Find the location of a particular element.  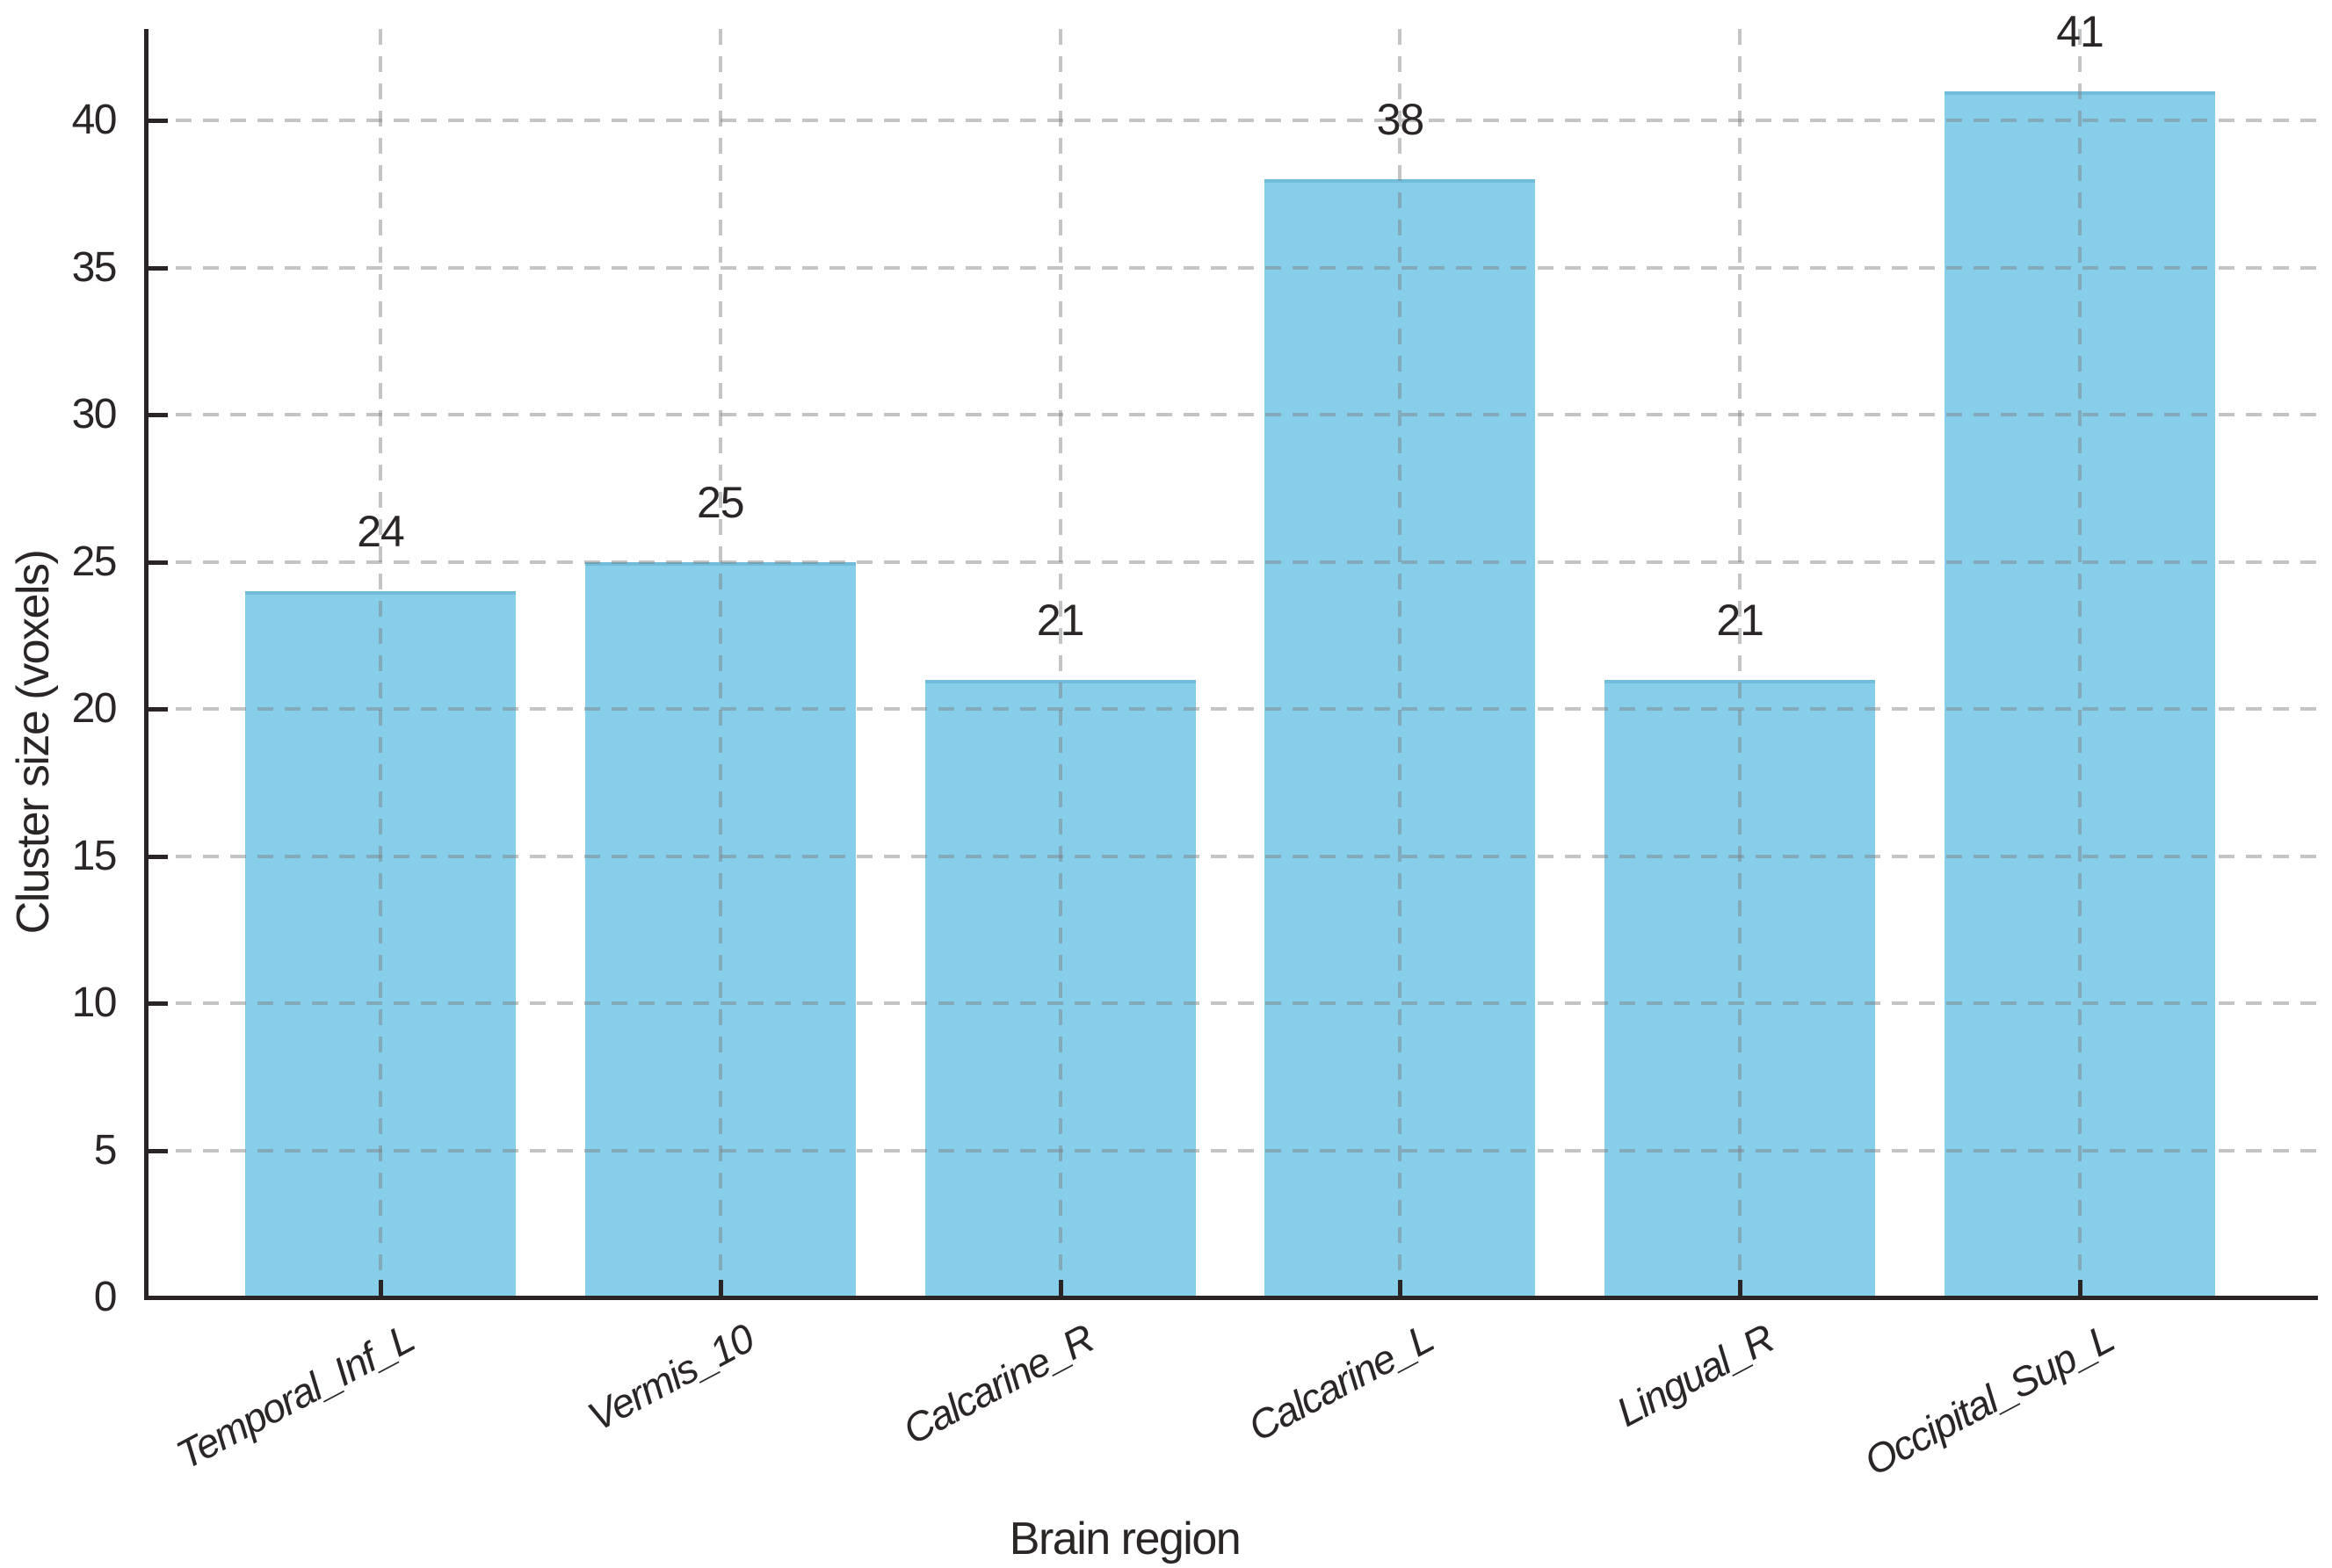

y-tick-label: 40 is located at coordinates (94, 120).